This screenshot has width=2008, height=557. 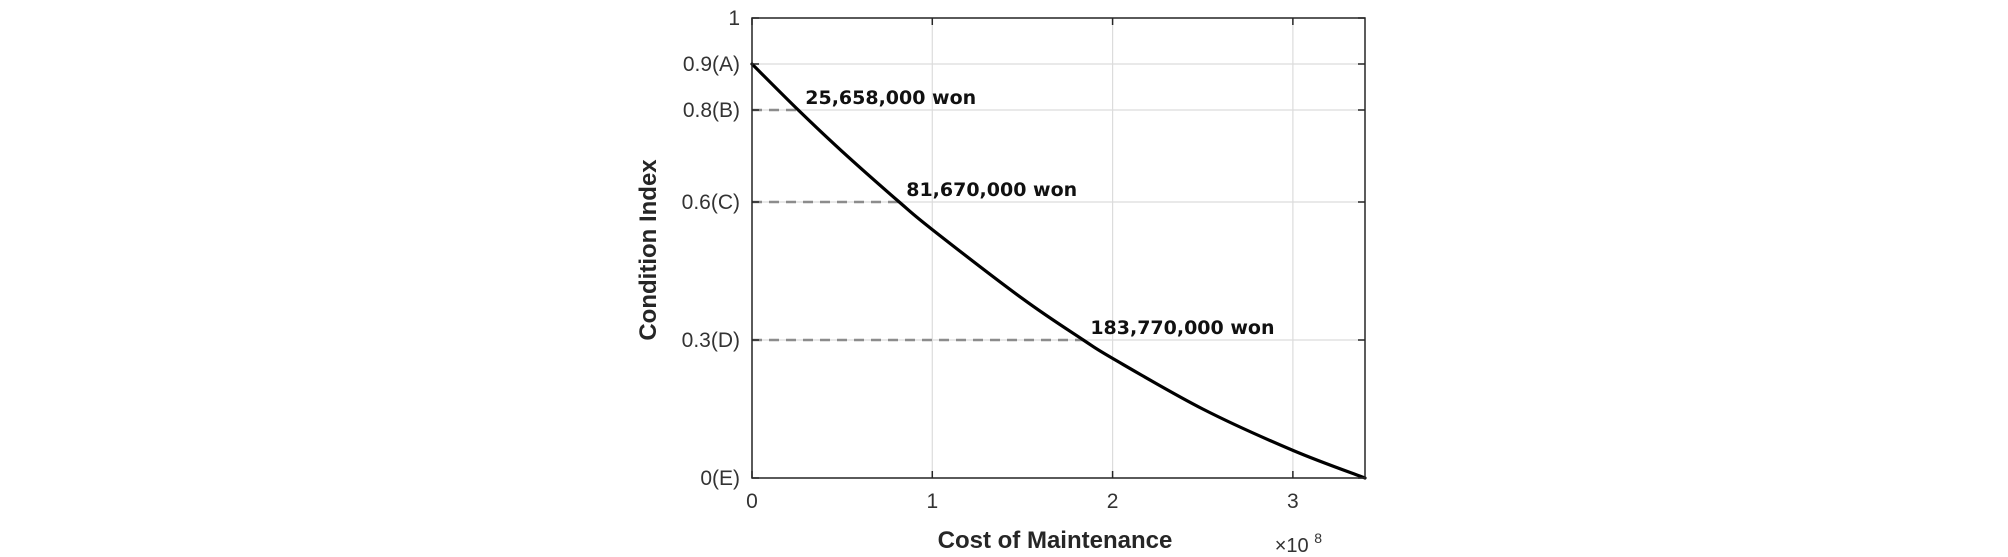 I want to click on x-tick-label: 3, so click(x=1293, y=501).